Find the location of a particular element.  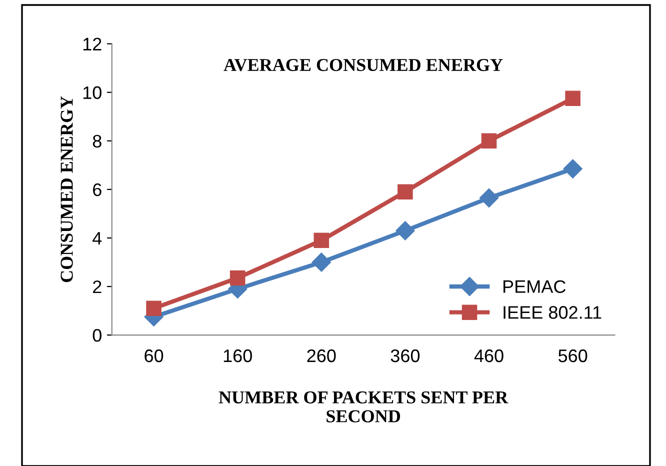

x-tick-label: 460 is located at coordinates (489, 355).